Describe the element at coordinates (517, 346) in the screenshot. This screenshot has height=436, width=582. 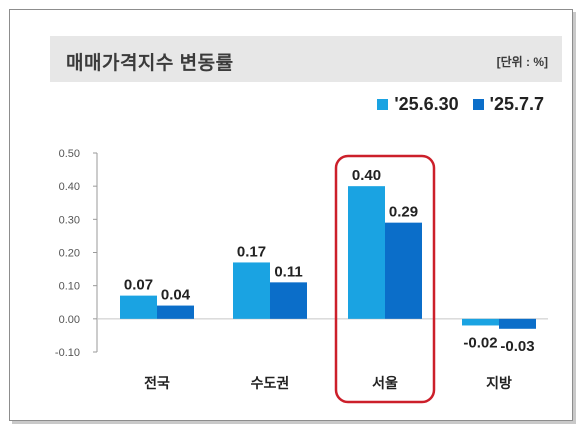
I see `data-label-1-3: -0.03` at that location.